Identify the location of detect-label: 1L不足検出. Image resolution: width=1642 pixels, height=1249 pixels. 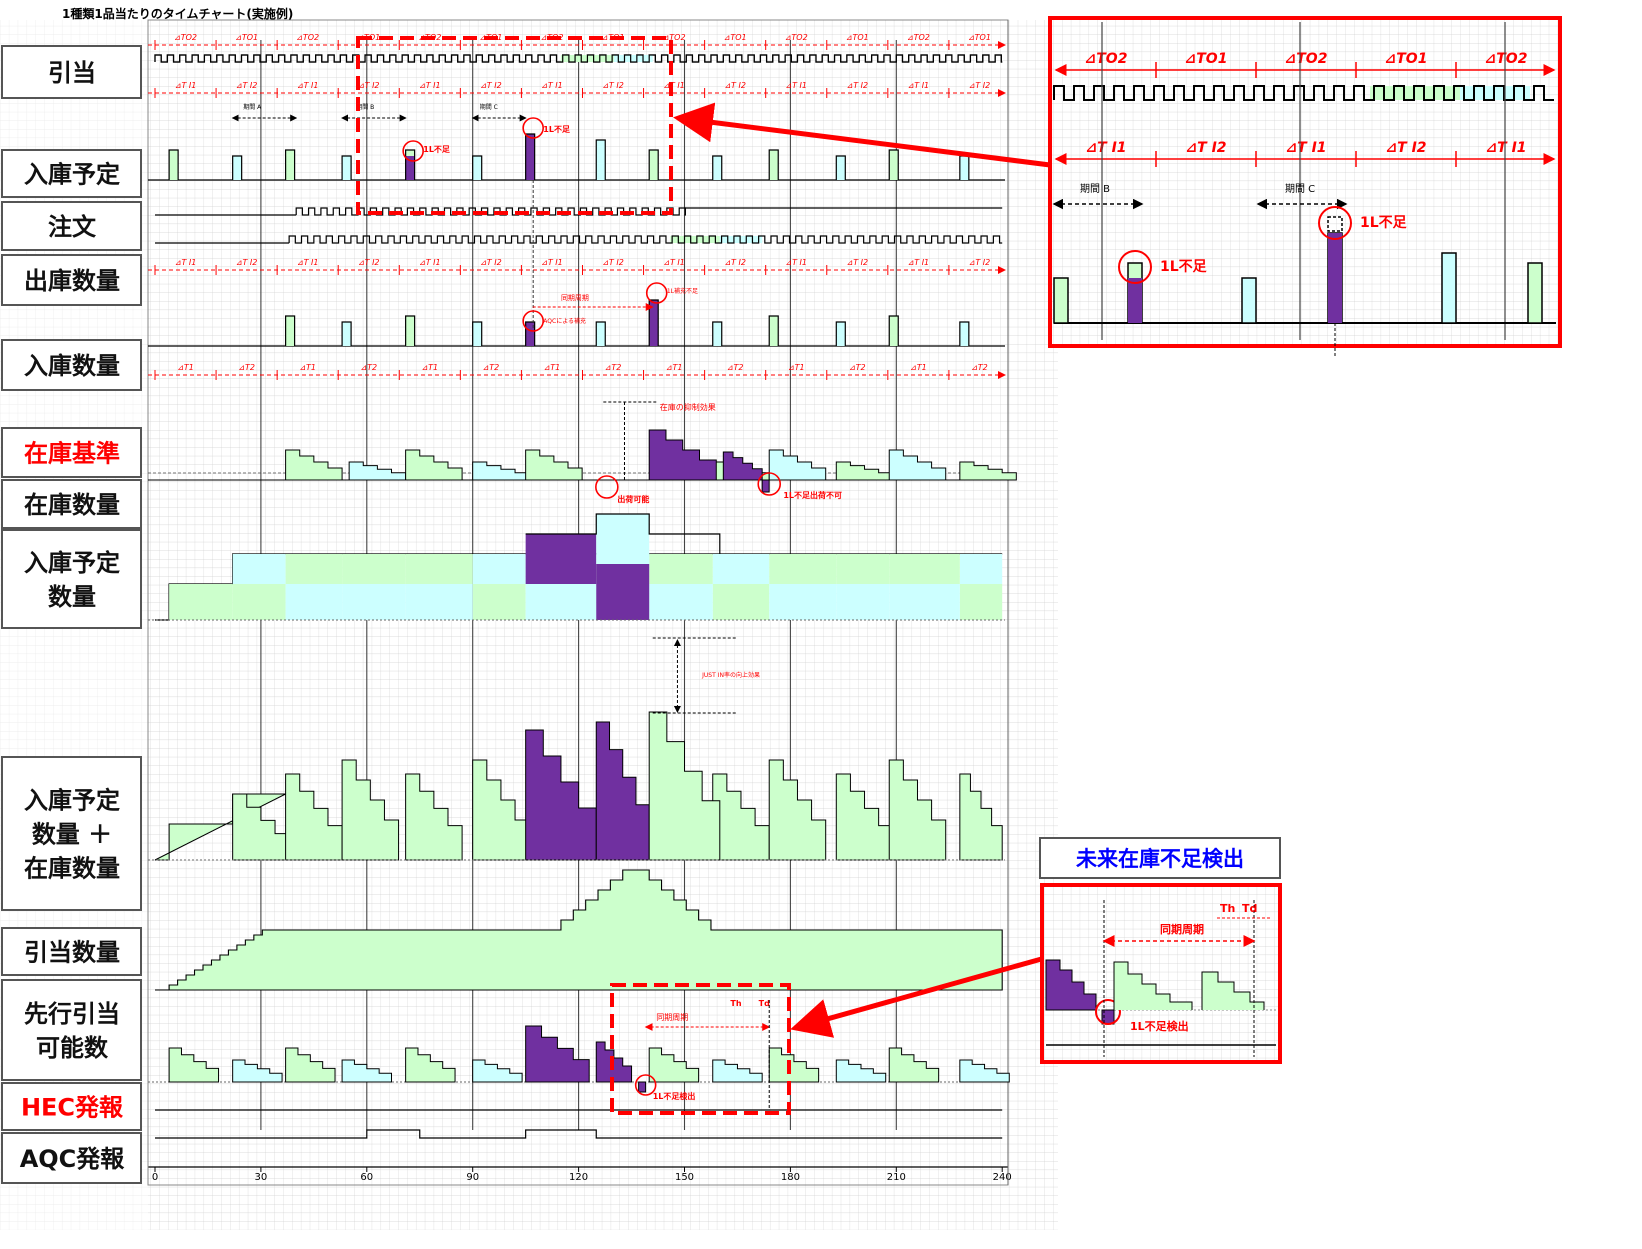
(674, 1096).